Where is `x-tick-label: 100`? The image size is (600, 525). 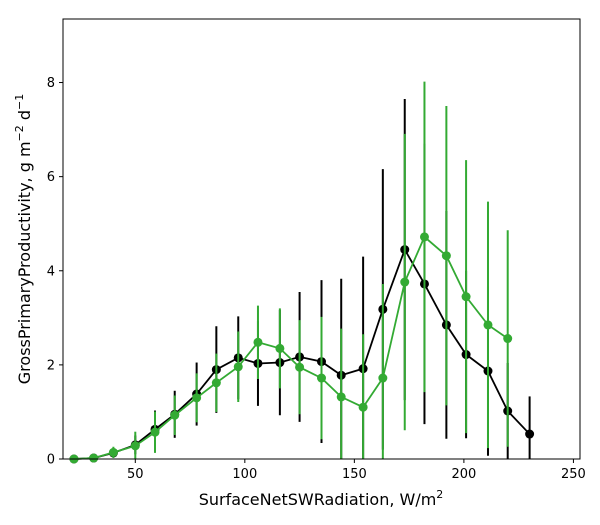 x-tick-label: 100 is located at coordinates (244, 474).